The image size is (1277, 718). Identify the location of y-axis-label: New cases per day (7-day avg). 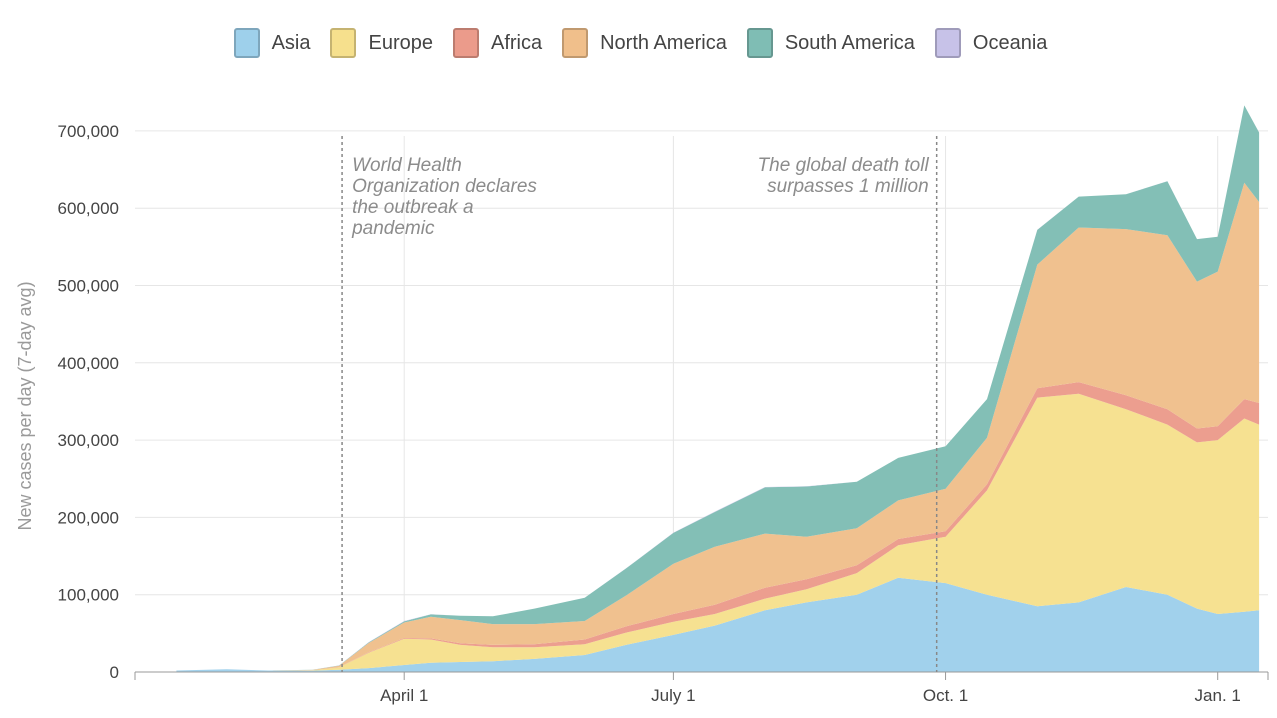
(25, 405).